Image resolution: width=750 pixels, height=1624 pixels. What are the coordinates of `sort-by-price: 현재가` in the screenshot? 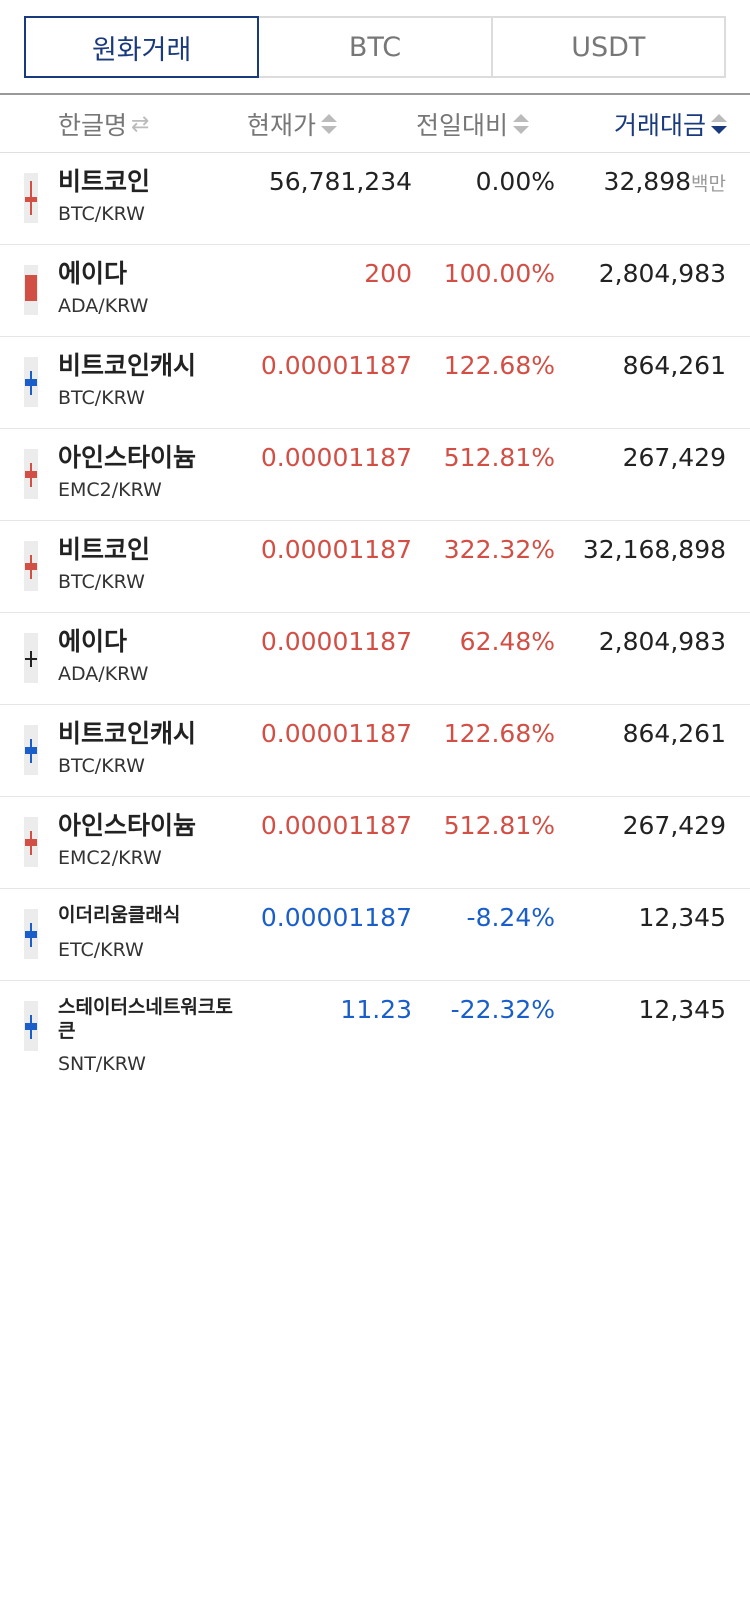 It's located at (292, 124).